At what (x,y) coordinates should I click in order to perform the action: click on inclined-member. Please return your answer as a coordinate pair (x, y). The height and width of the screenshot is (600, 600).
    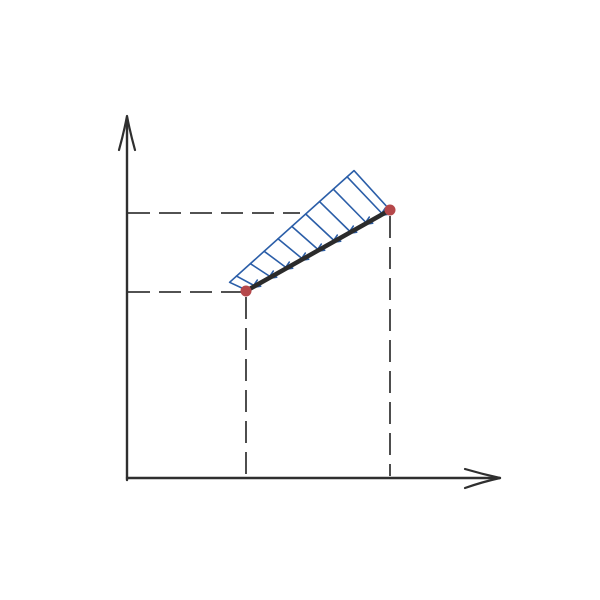
    Looking at the image, I should click on (318, 250).